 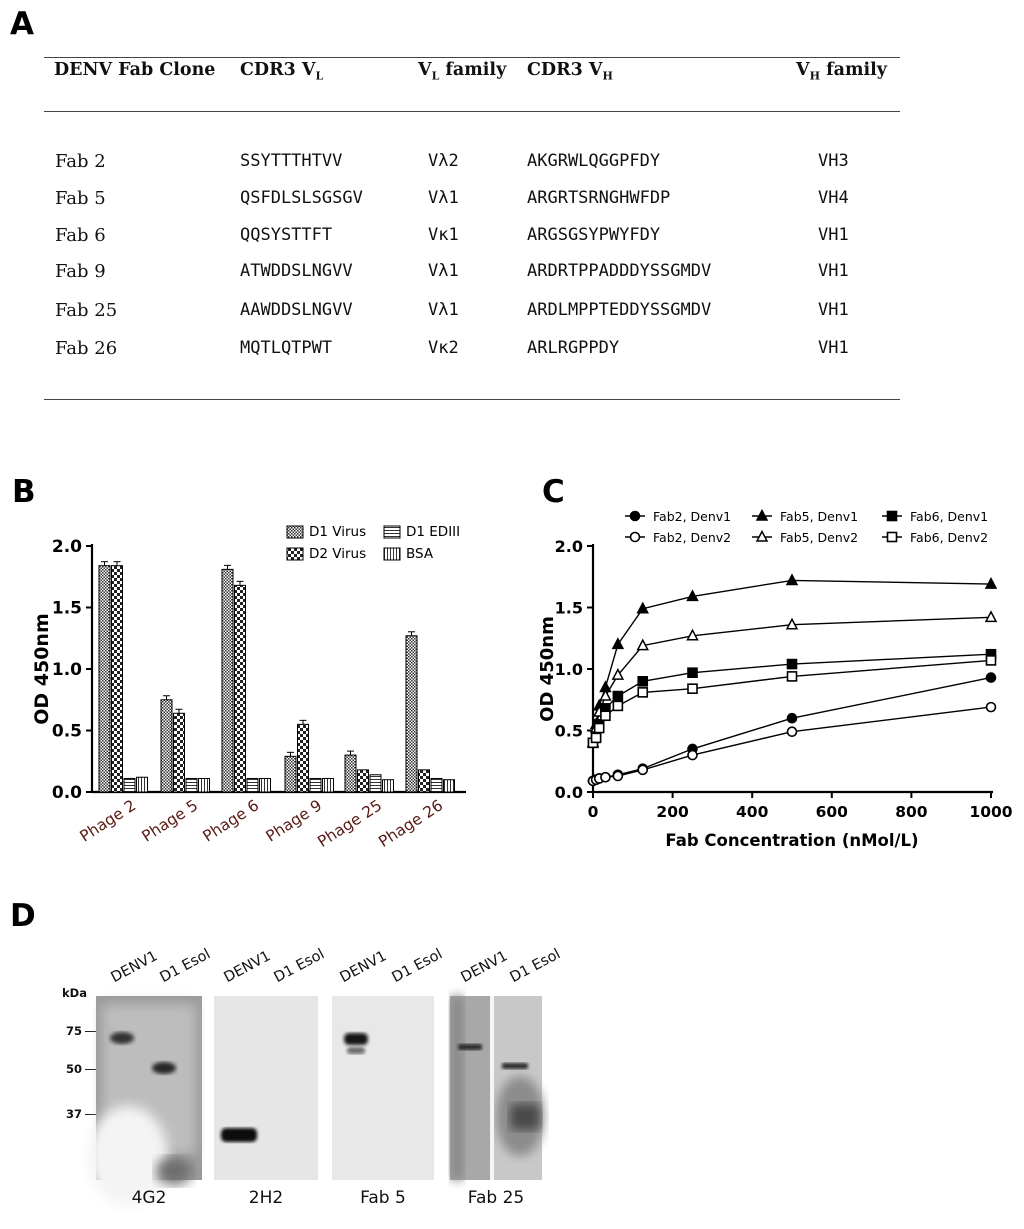 What do you see at coordinates (337, 554) in the screenshot?
I see `legend-label: D2 Virus` at bounding box center [337, 554].